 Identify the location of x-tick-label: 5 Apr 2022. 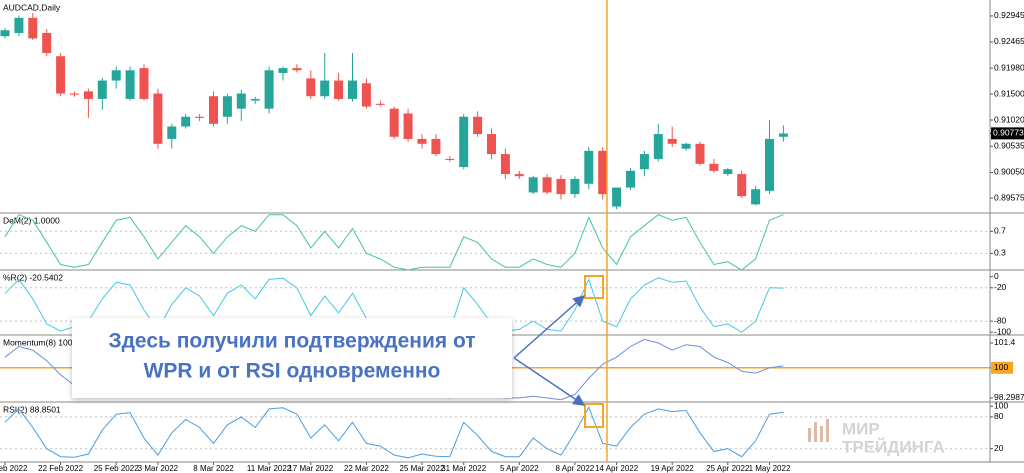
(519, 468).